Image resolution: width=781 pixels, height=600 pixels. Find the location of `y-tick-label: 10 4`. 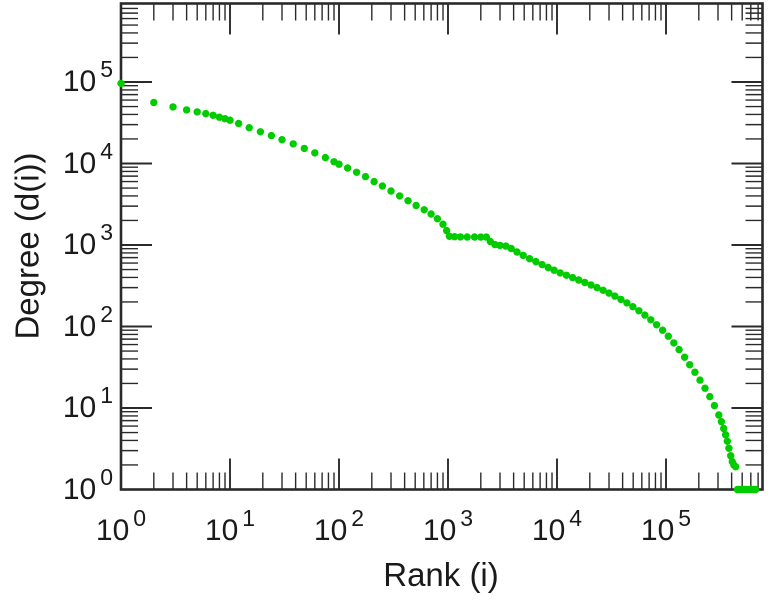

y-tick-label: 10 4 is located at coordinates (87, 158).